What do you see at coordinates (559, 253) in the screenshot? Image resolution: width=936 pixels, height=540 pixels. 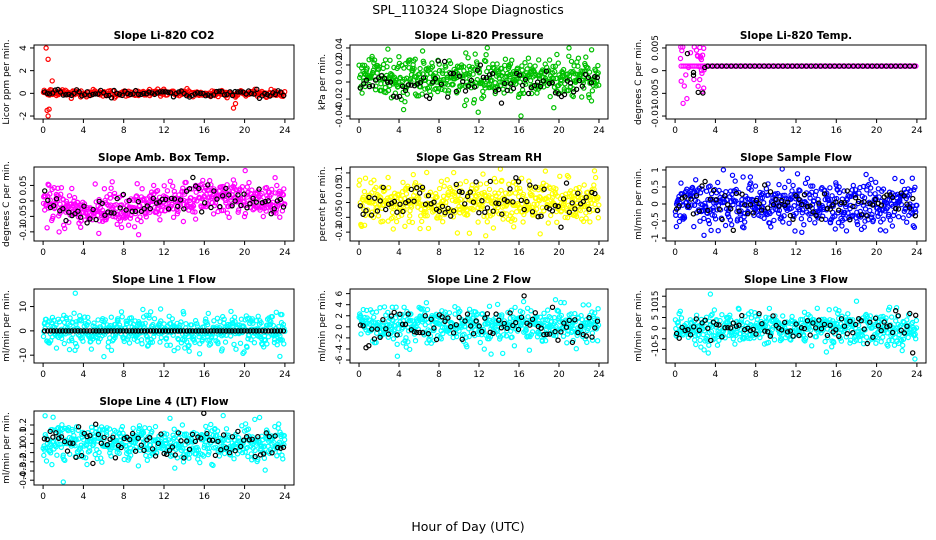 I see `x-tick-label: 20` at bounding box center [559, 253].